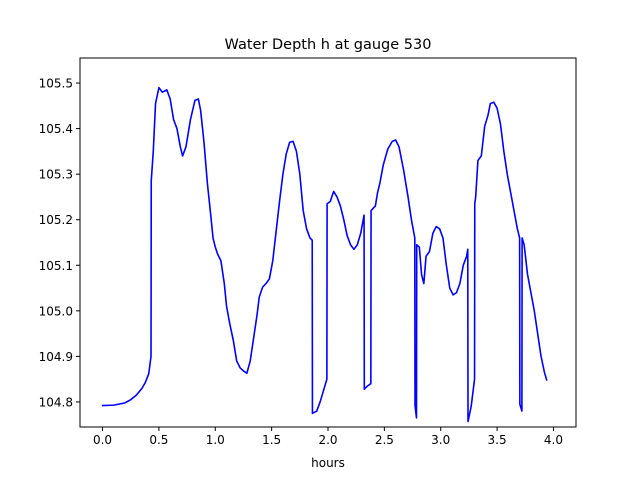 The image size is (640, 480). Describe the element at coordinates (271, 440) in the screenshot. I see `x-tick-label: 1.5` at that location.